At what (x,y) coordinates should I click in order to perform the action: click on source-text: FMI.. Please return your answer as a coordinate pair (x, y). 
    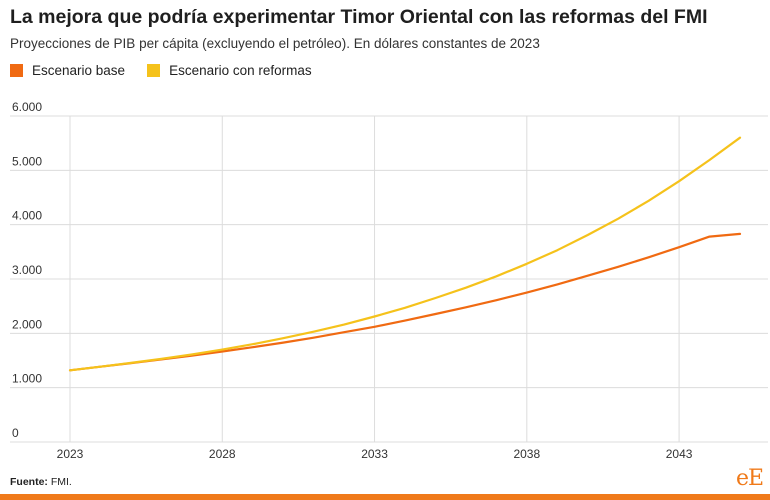
    Looking at the image, I should click on (61, 482).